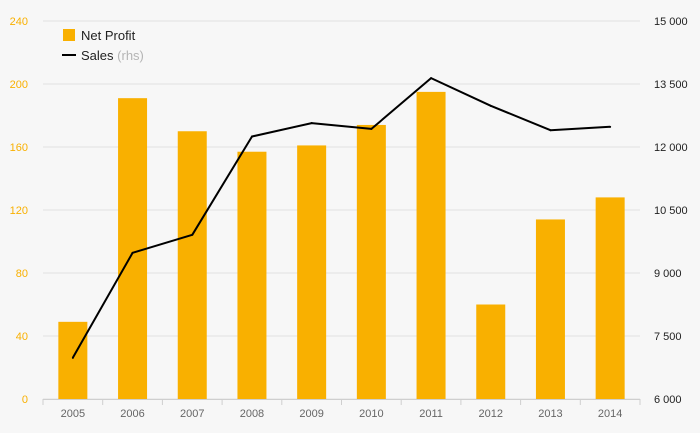 This screenshot has width=700, height=433. Describe the element at coordinates (671, 22) in the screenshot. I see `right-tick-label-15-000: 15 000` at that location.